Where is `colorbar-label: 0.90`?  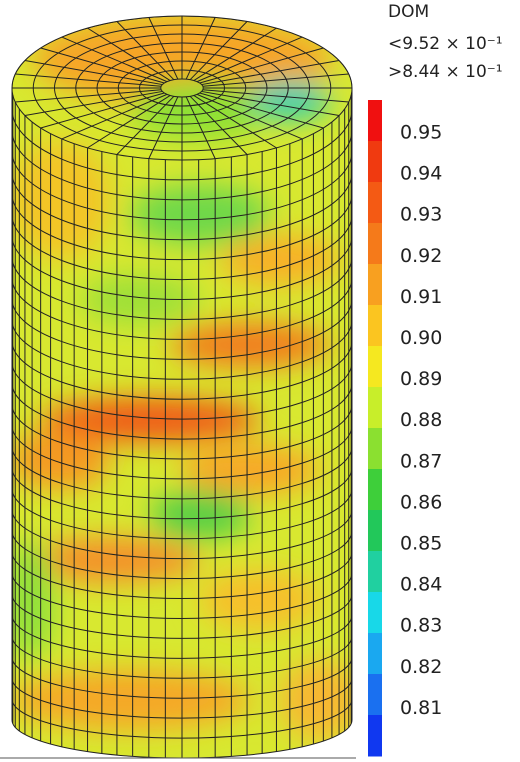
colorbar-label: 0.90 is located at coordinates (421, 338).